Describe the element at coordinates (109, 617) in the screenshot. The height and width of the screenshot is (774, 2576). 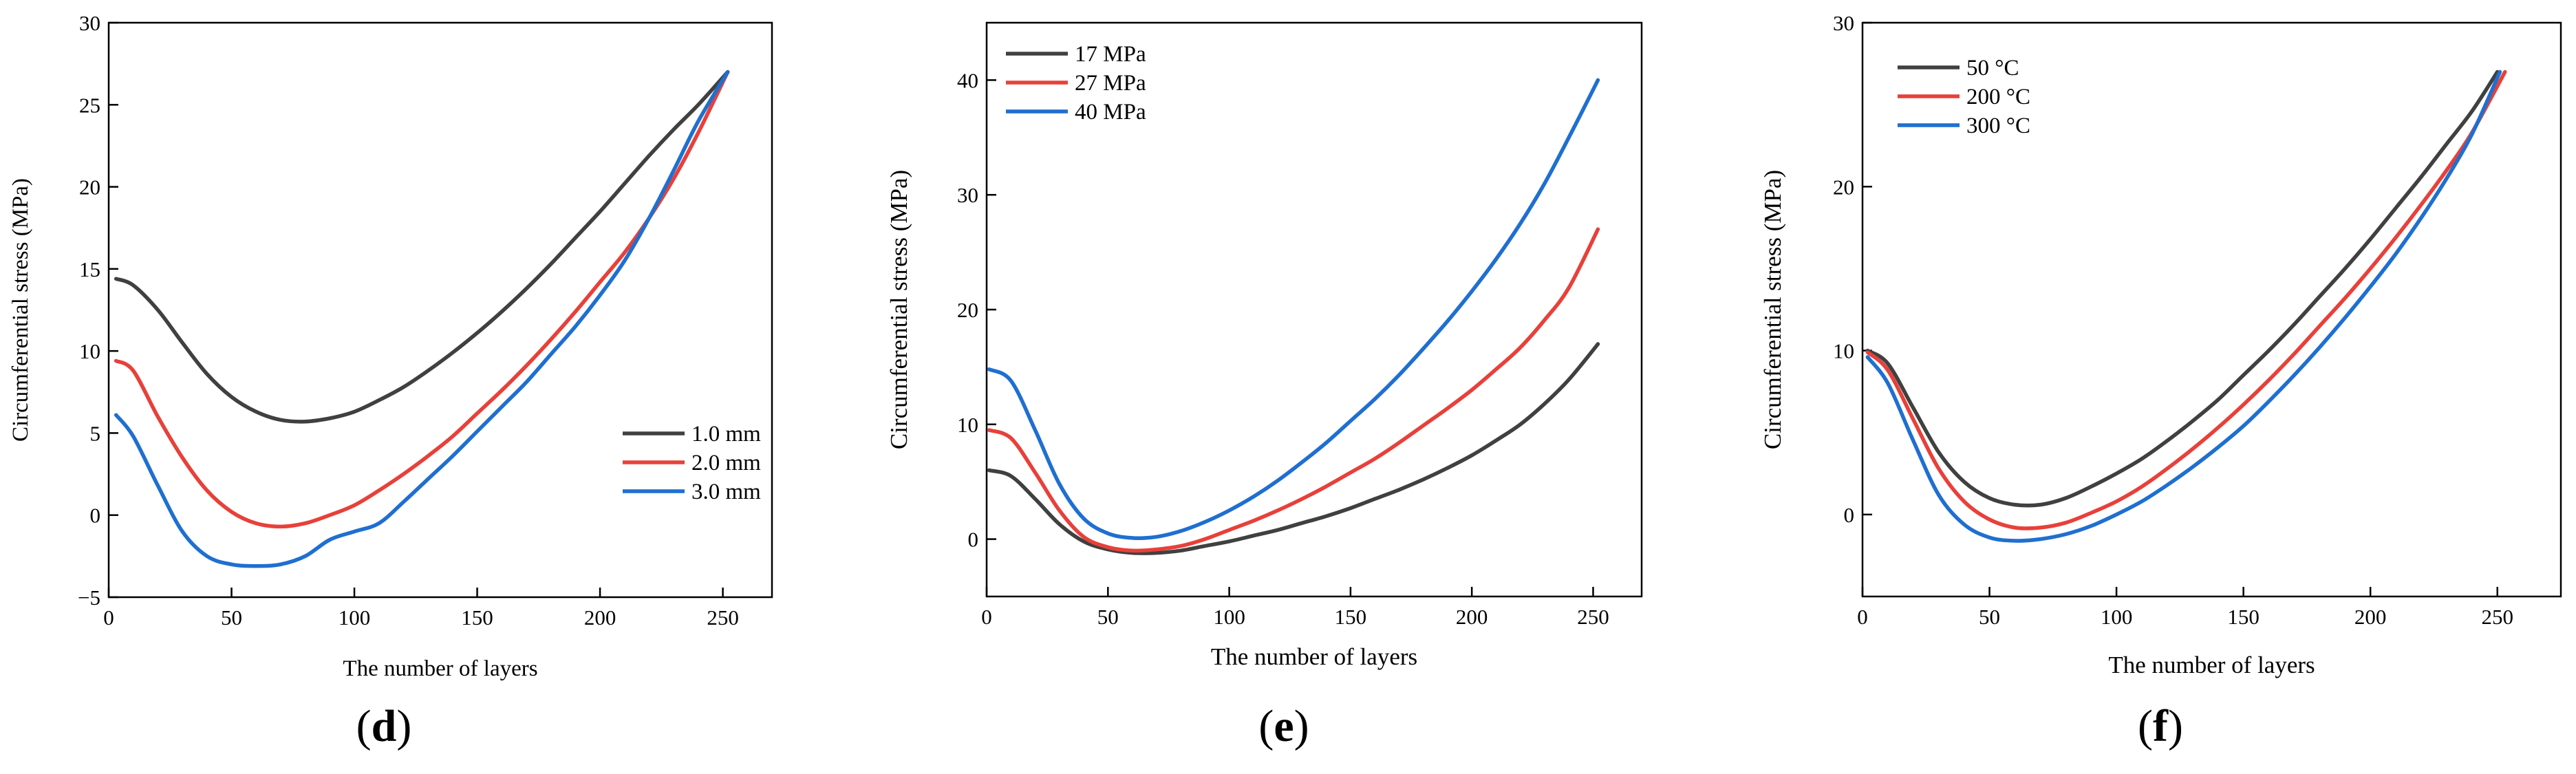
I see `x-tick-label-d-0: 0` at that location.